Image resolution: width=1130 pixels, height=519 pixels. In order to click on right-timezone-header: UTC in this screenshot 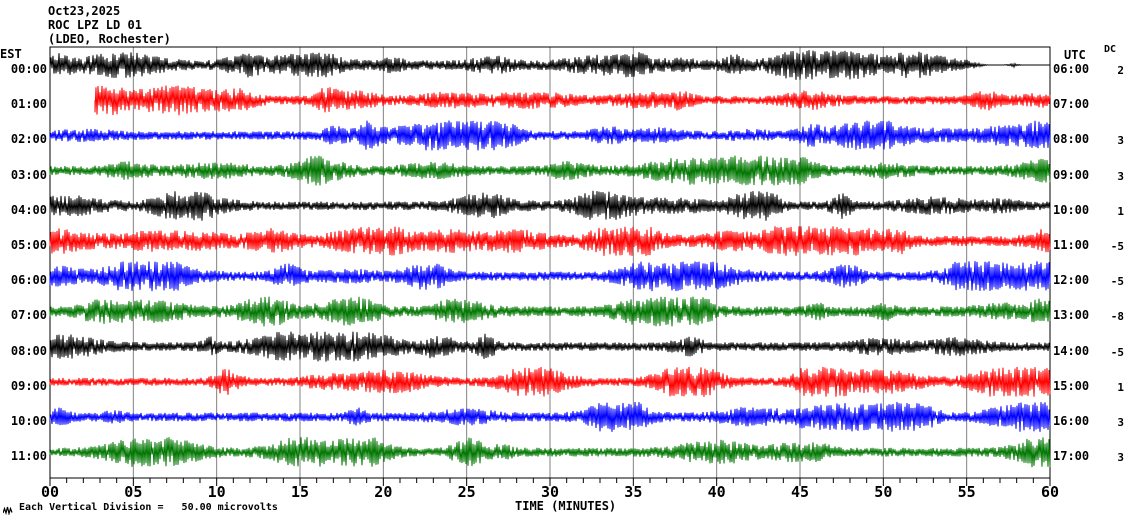, I will do `click(1075, 55)`.